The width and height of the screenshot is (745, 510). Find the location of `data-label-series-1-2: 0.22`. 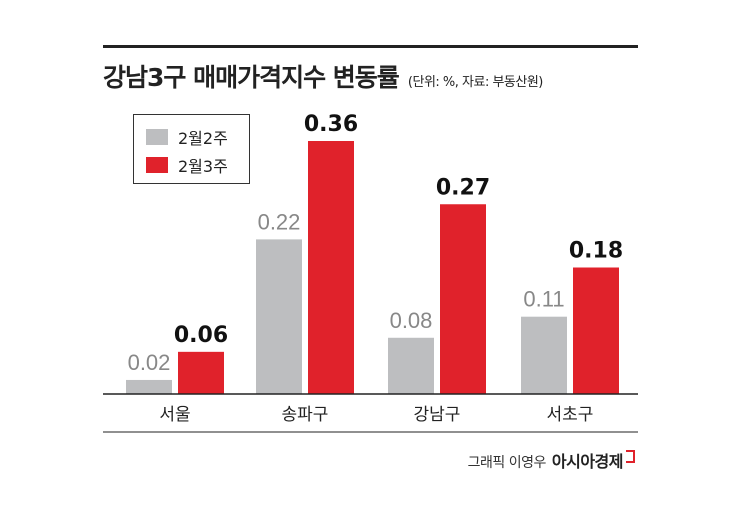

data-label-series-1-2: 0.22 is located at coordinates (279, 221).